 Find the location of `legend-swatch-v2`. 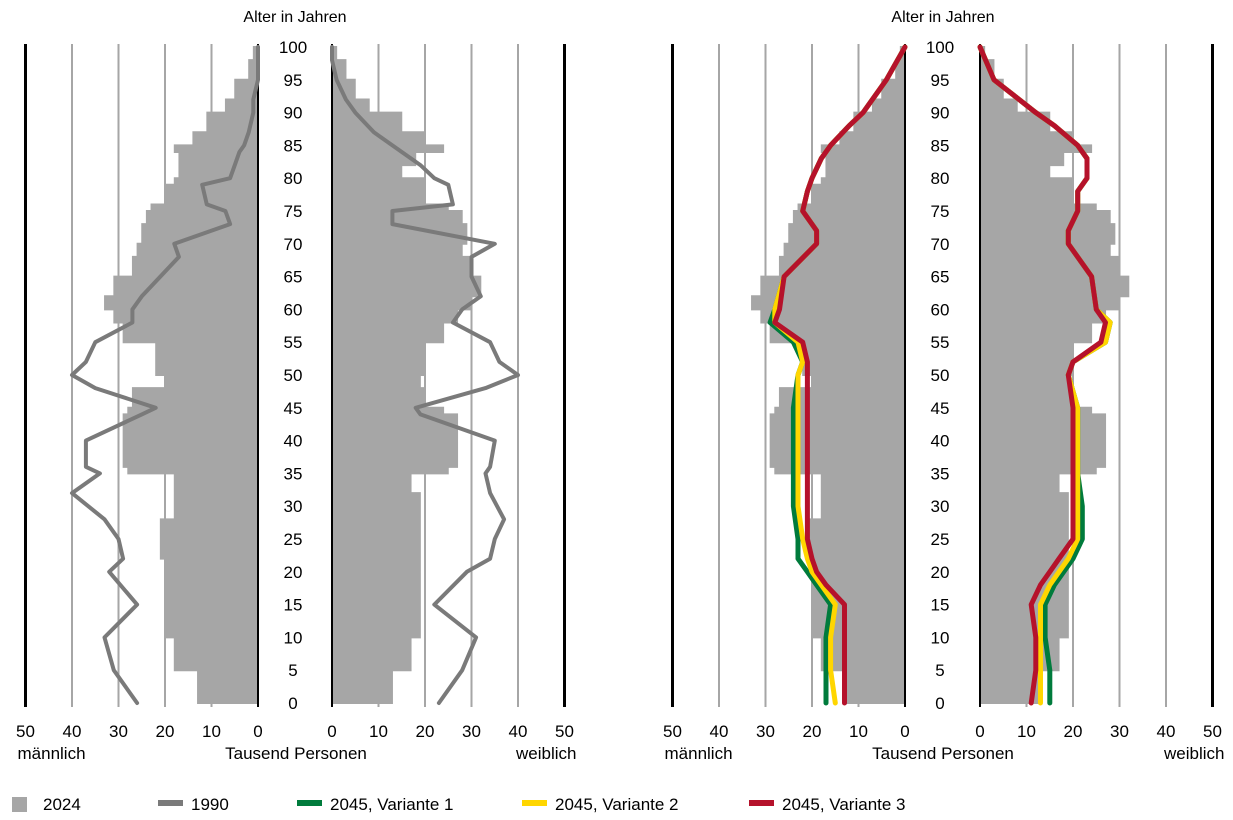

legend-swatch-v2 is located at coordinates (534, 803).